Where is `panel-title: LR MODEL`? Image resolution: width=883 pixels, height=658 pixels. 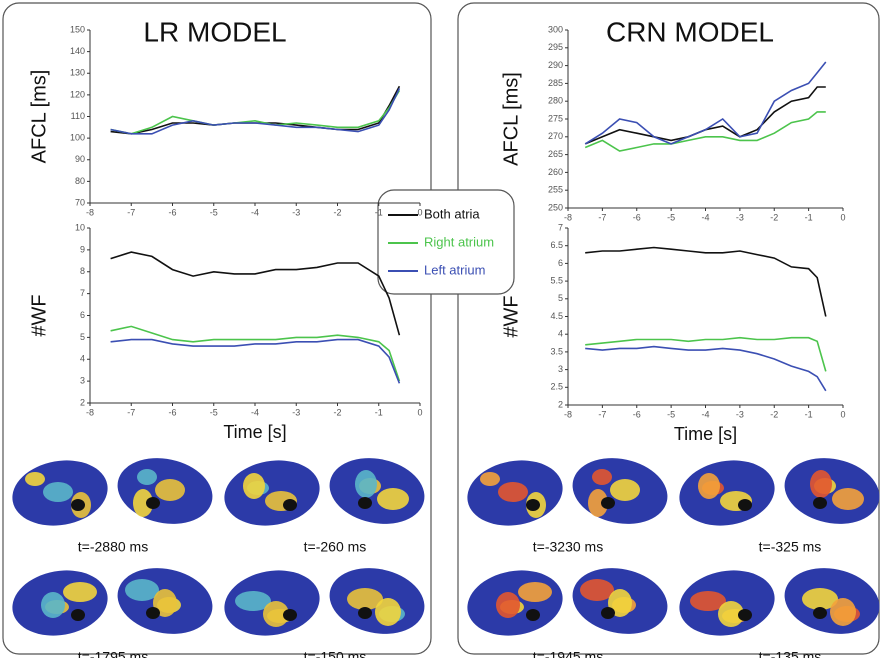 panel-title: LR MODEL is located at coordinates (214, 31).